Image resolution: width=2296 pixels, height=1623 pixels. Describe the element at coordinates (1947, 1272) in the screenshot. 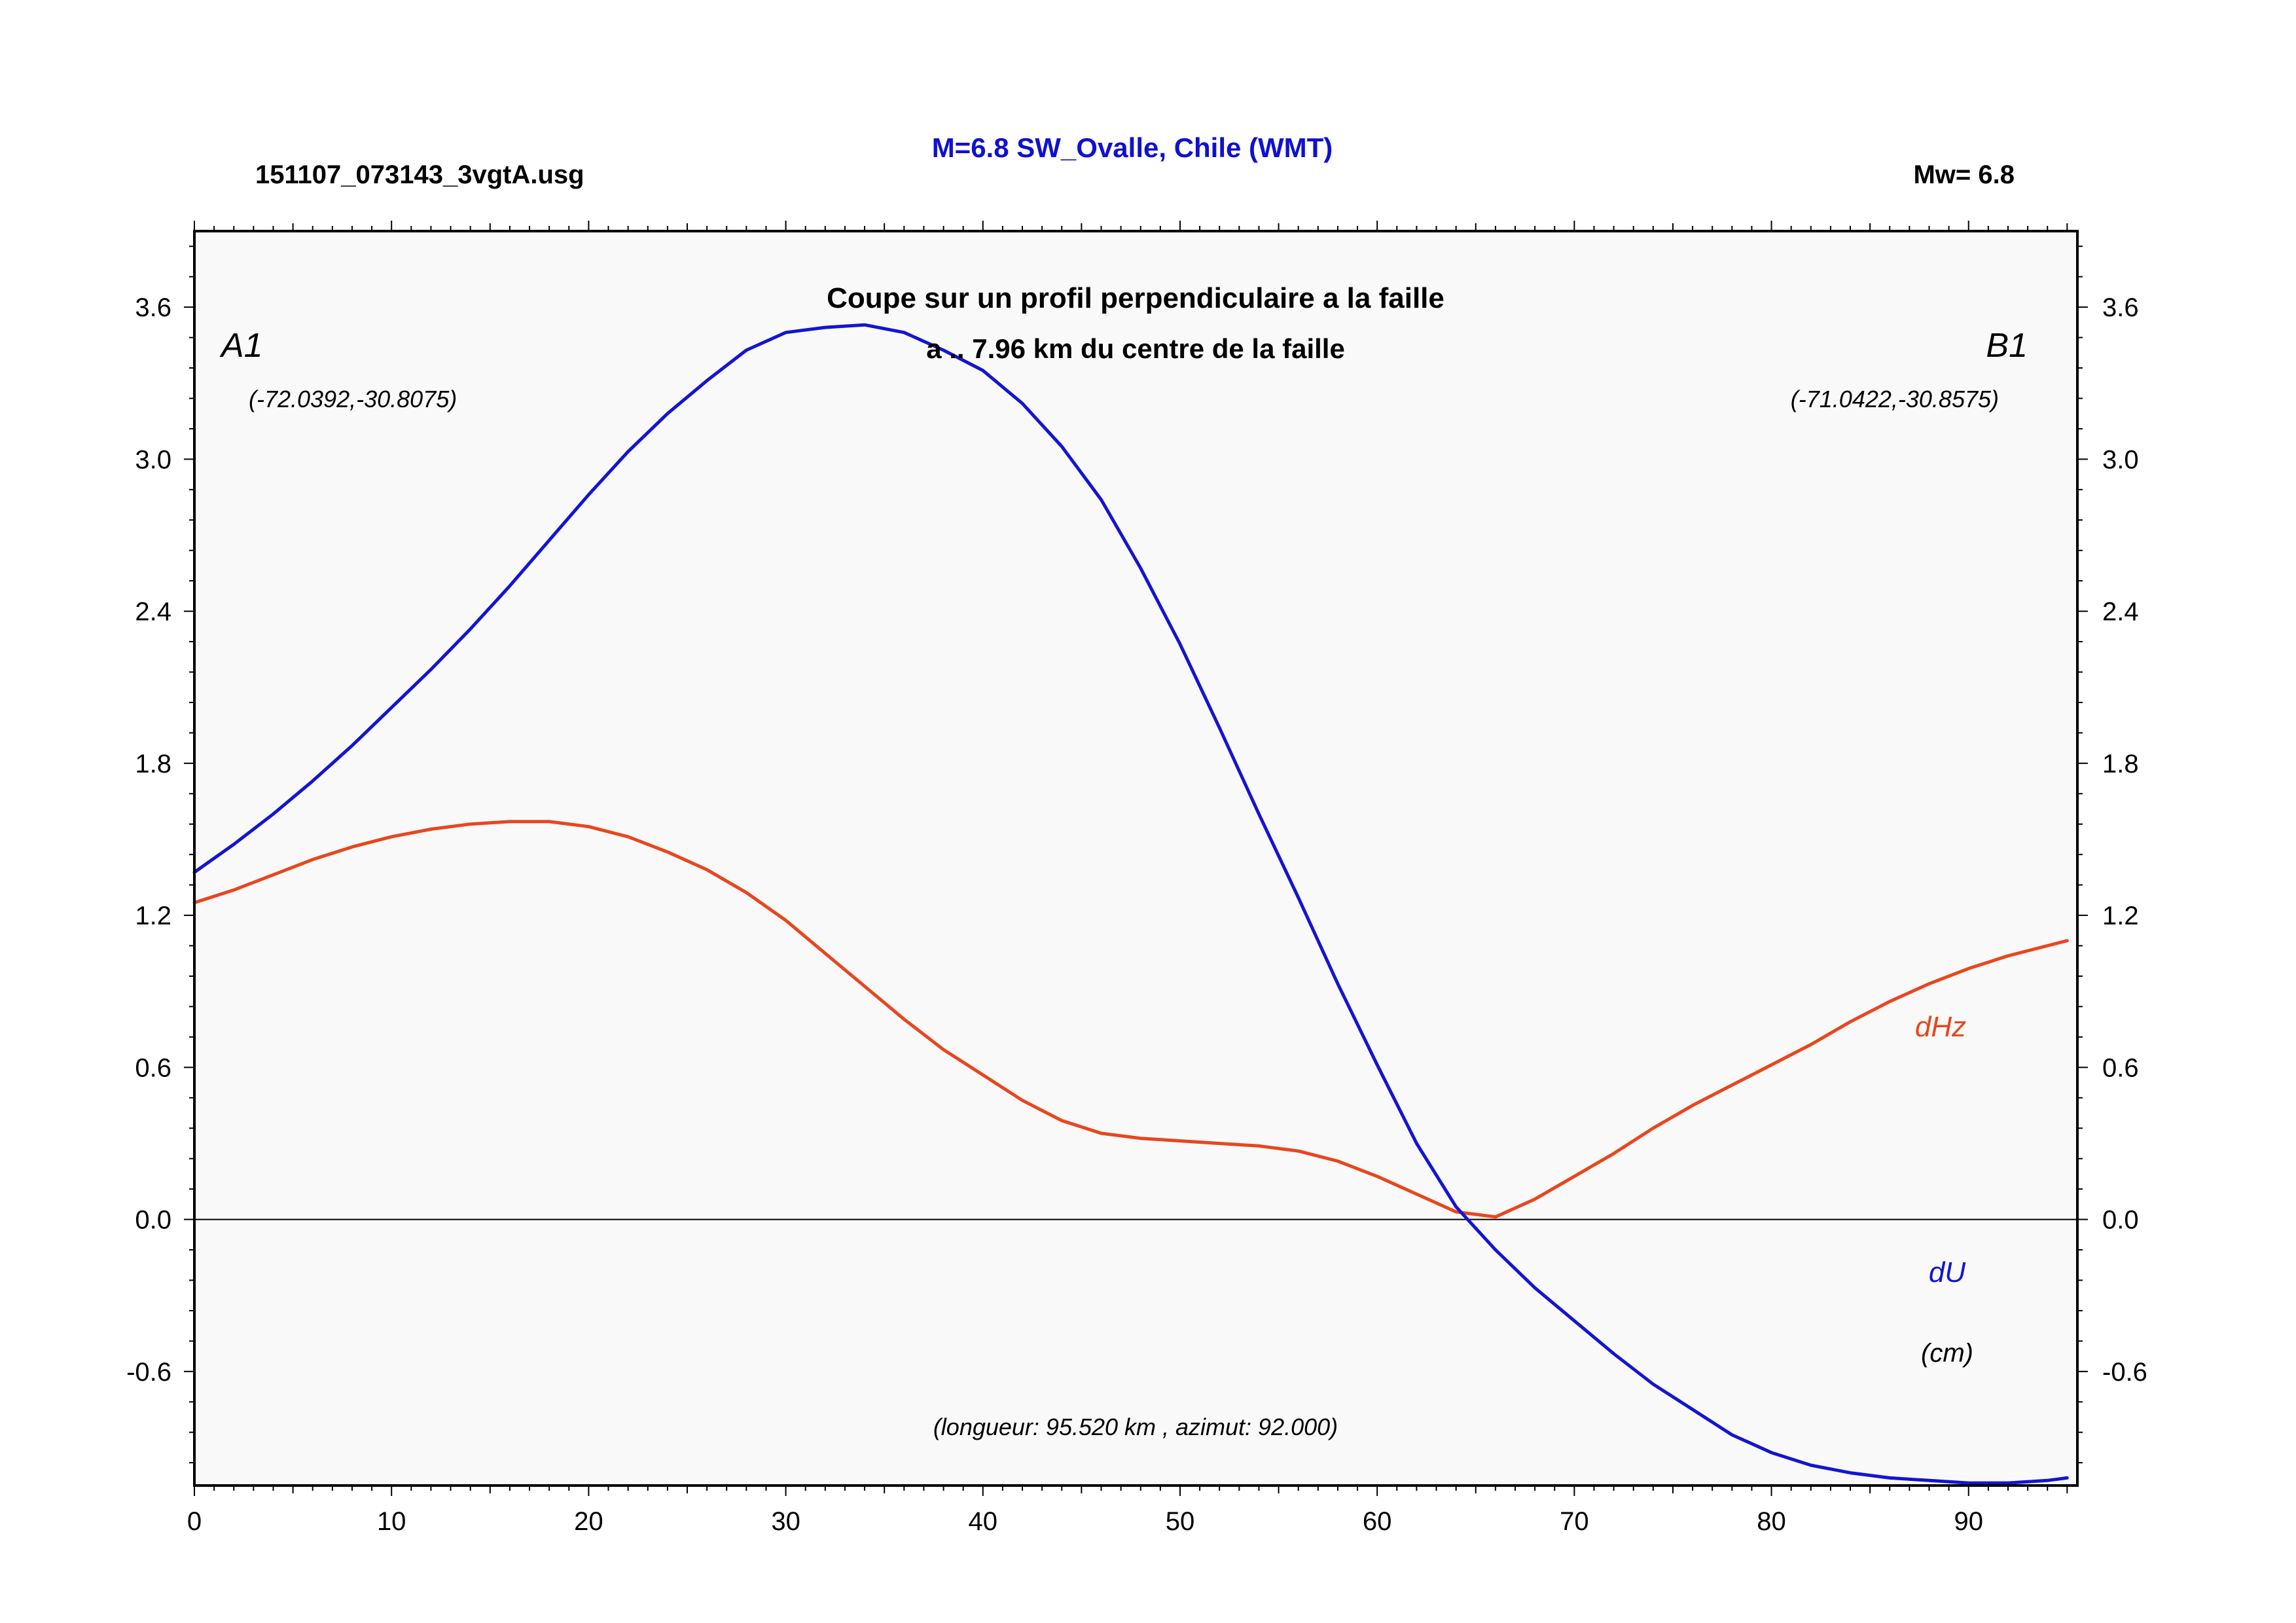

I see `legend-label-du: dU` at that location.